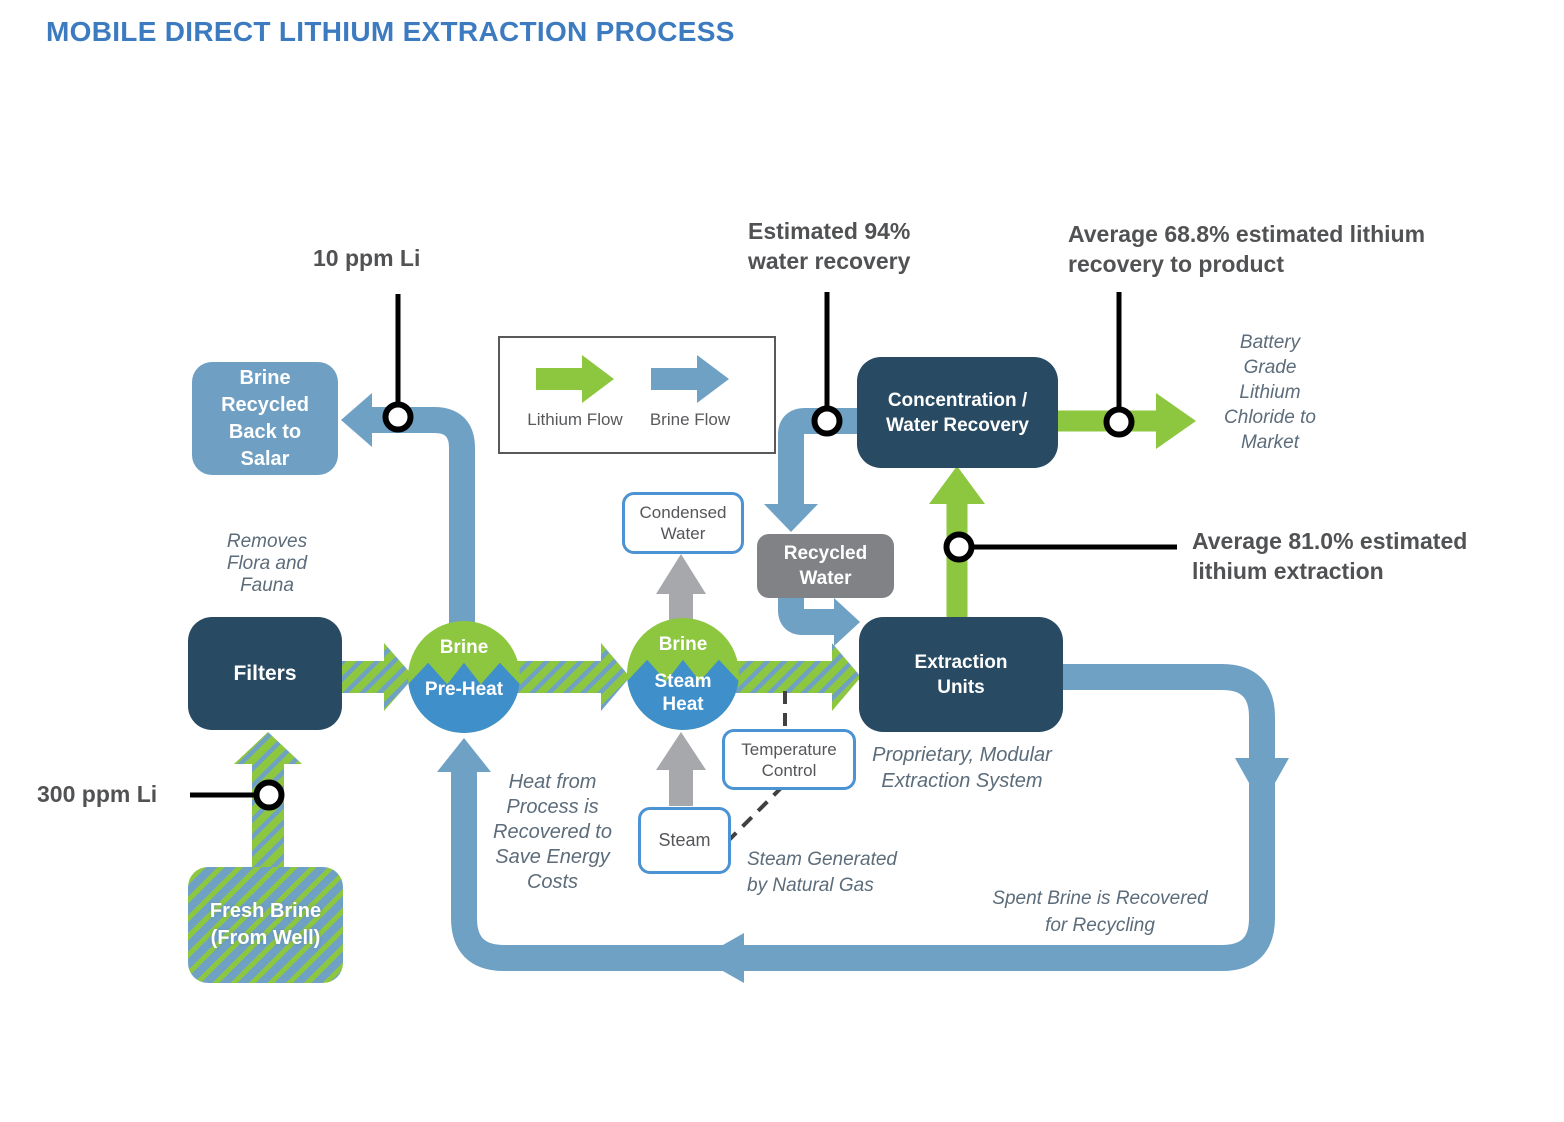  I want to click on note-spent-brine: Spent Brine is Recovered for Recycling, so click(1100, 912).